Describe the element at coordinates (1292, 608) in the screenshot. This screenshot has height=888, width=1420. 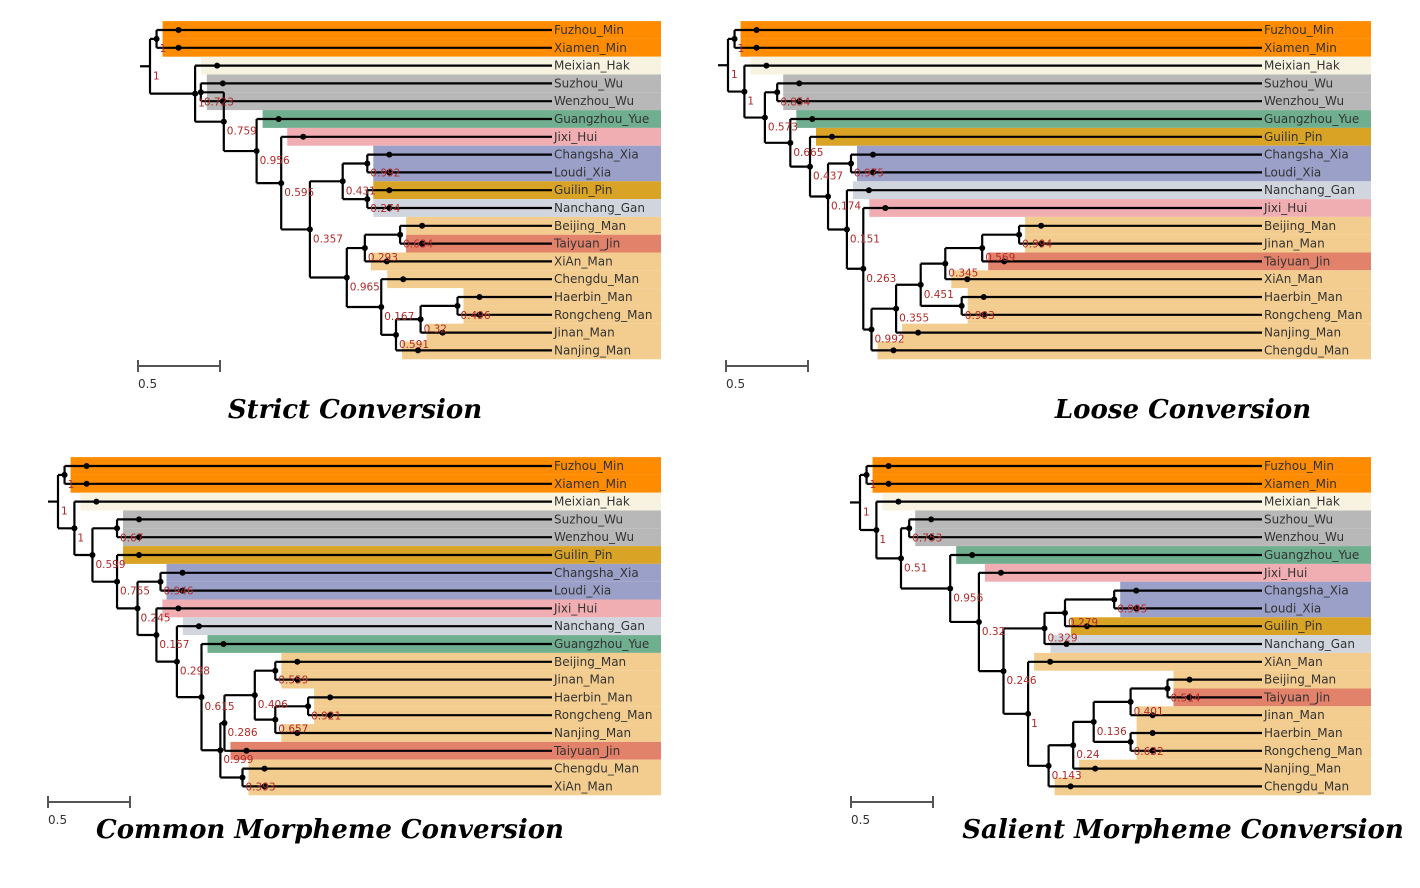
I see `leaf-label: Loudi_Xia` at that location.